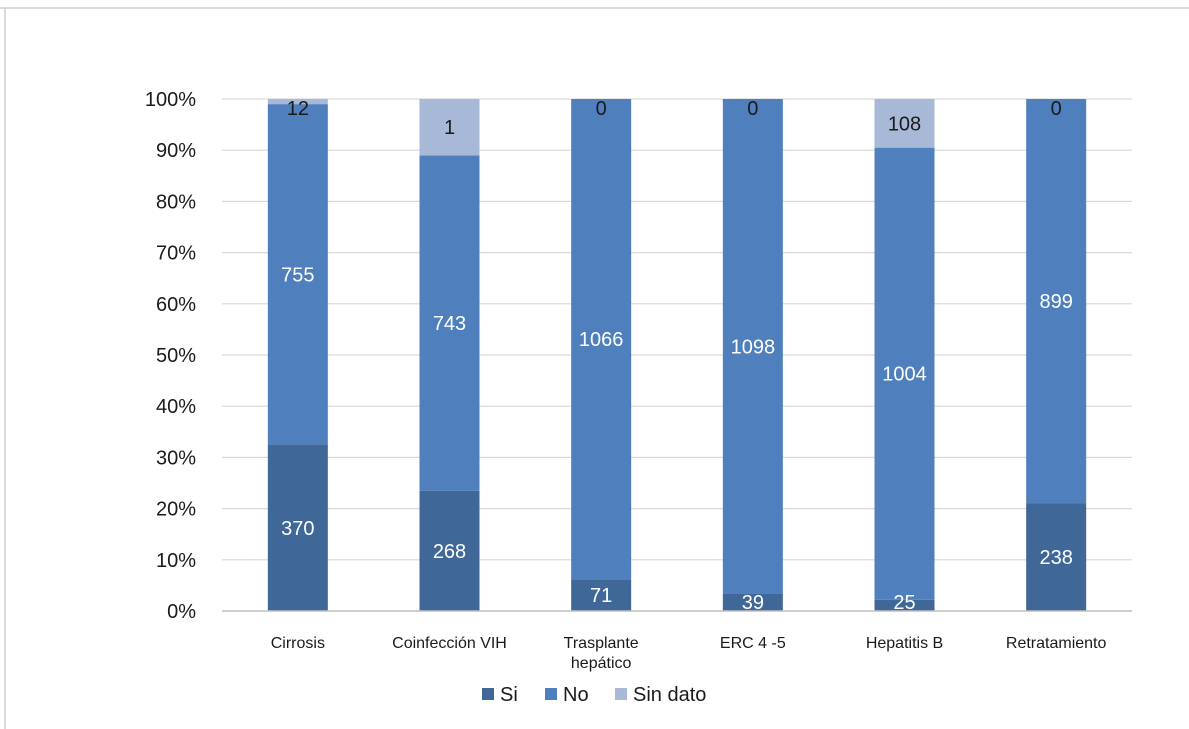  I want to click on x-category-label: Hepatitis B, so click(904, 643).